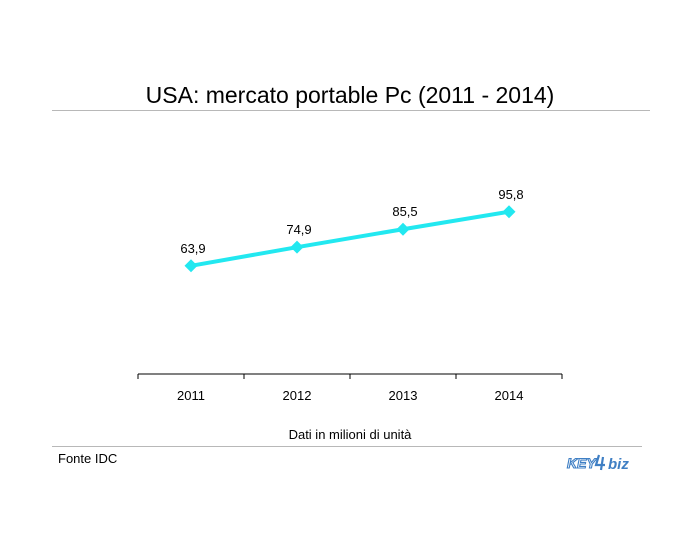 The height and width of the screenshot is (550, 700). I want to click on svg-text: KEY, so click(582, 463).